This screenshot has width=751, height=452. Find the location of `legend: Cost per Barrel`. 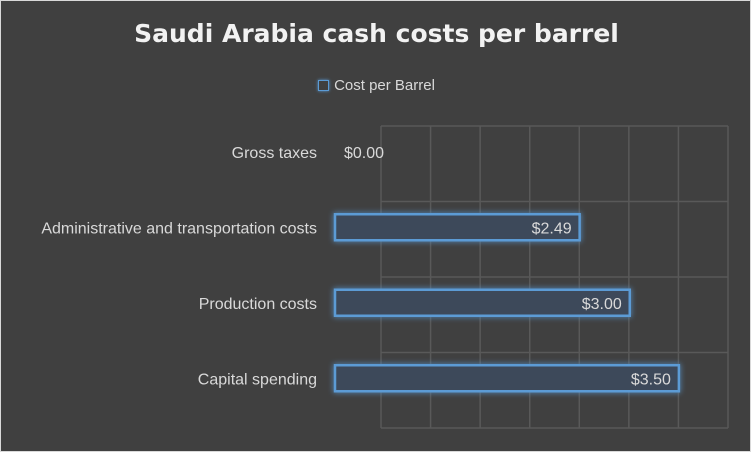

legend: Cost per Barrel is located at coordinates (376, 85).